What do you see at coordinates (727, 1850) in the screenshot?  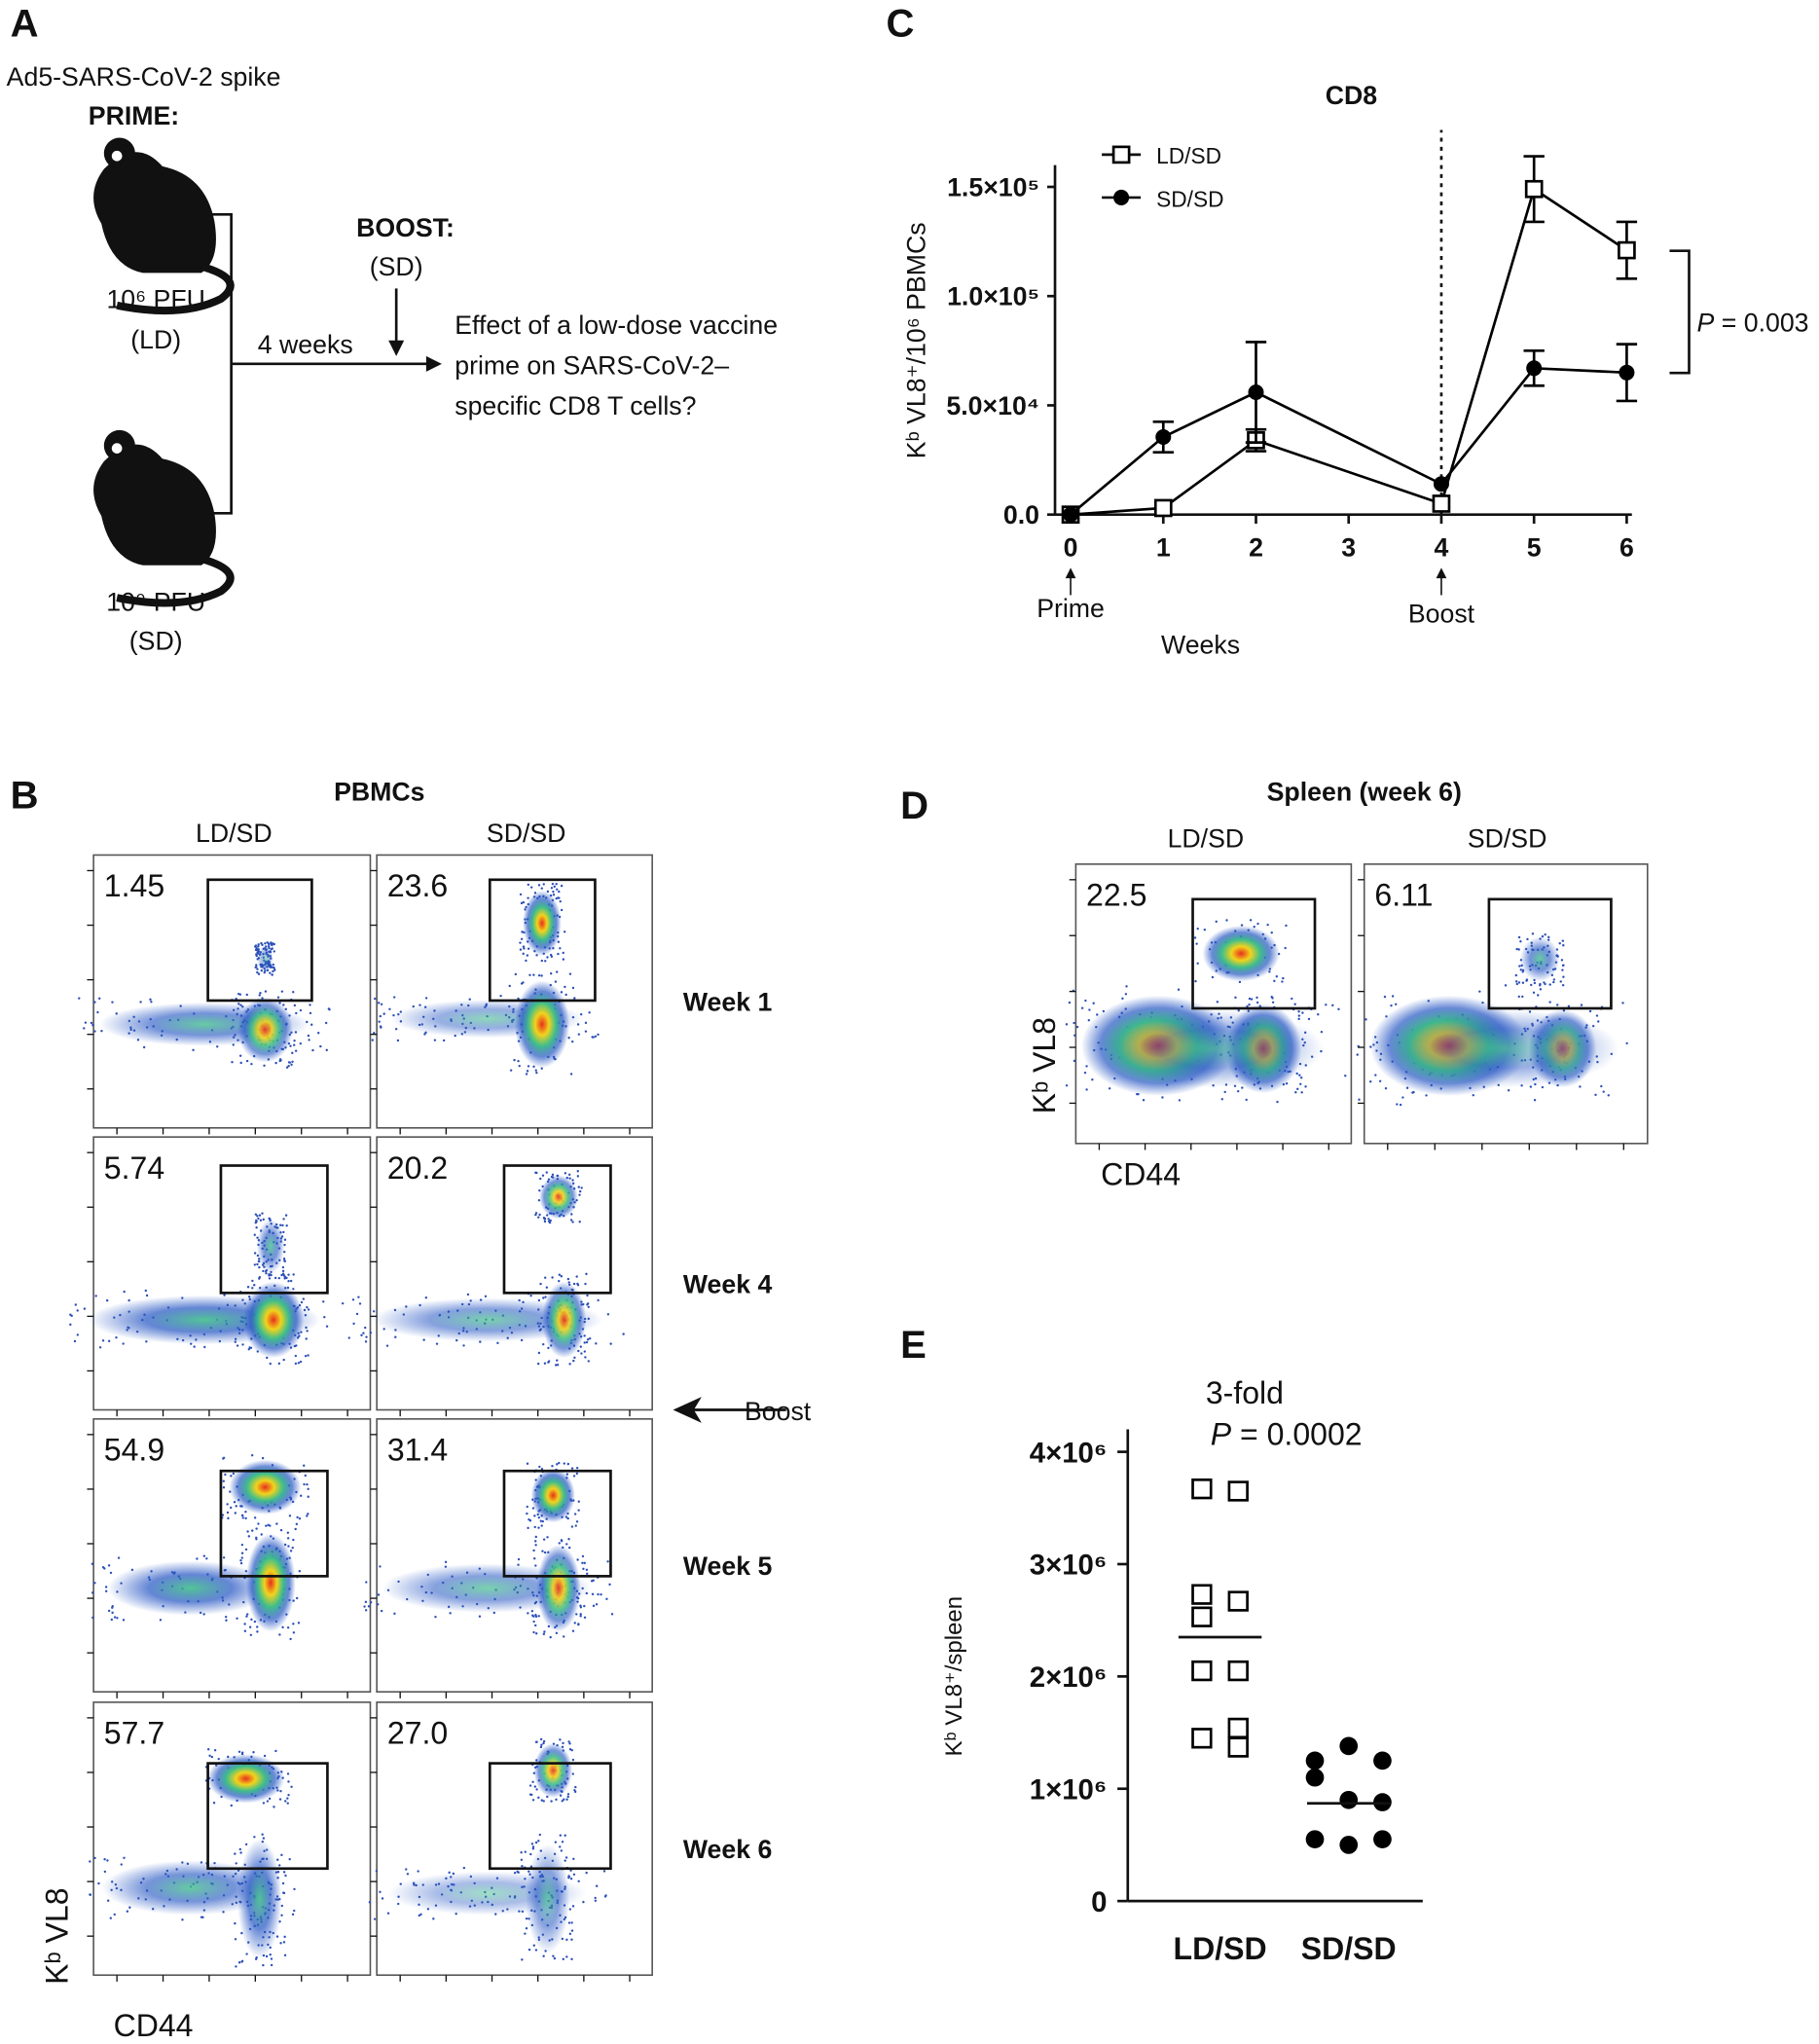 I see `row-label: Week 6` at bounding box center [727, 1850].